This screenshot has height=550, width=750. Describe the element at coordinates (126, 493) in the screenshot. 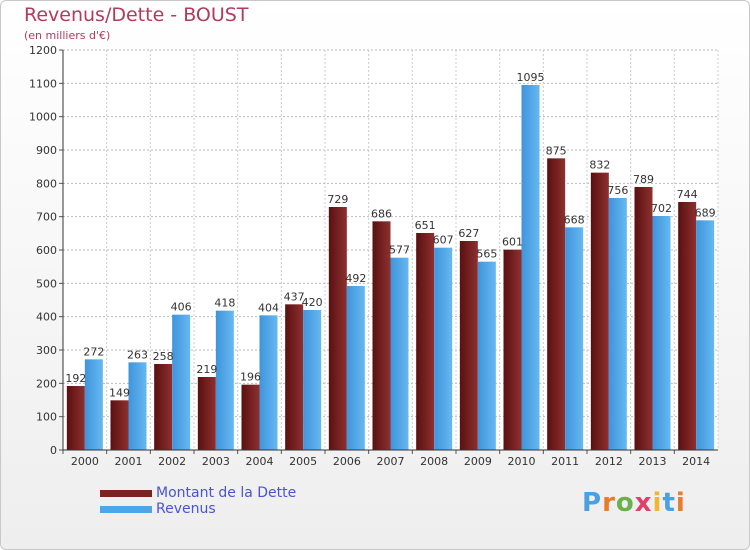

I see `legend-swatch-debt` at that location.